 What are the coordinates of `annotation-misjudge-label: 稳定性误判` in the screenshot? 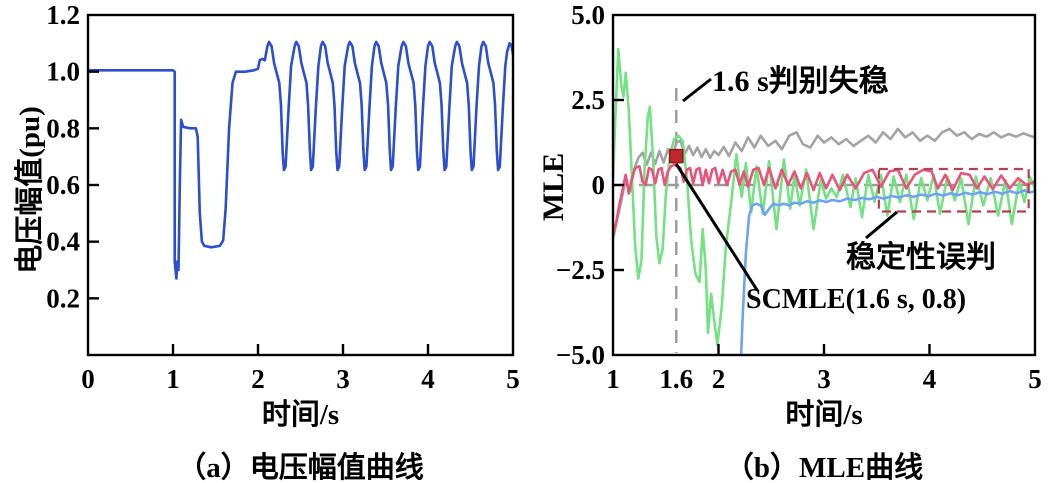 It's located at (921, 257).